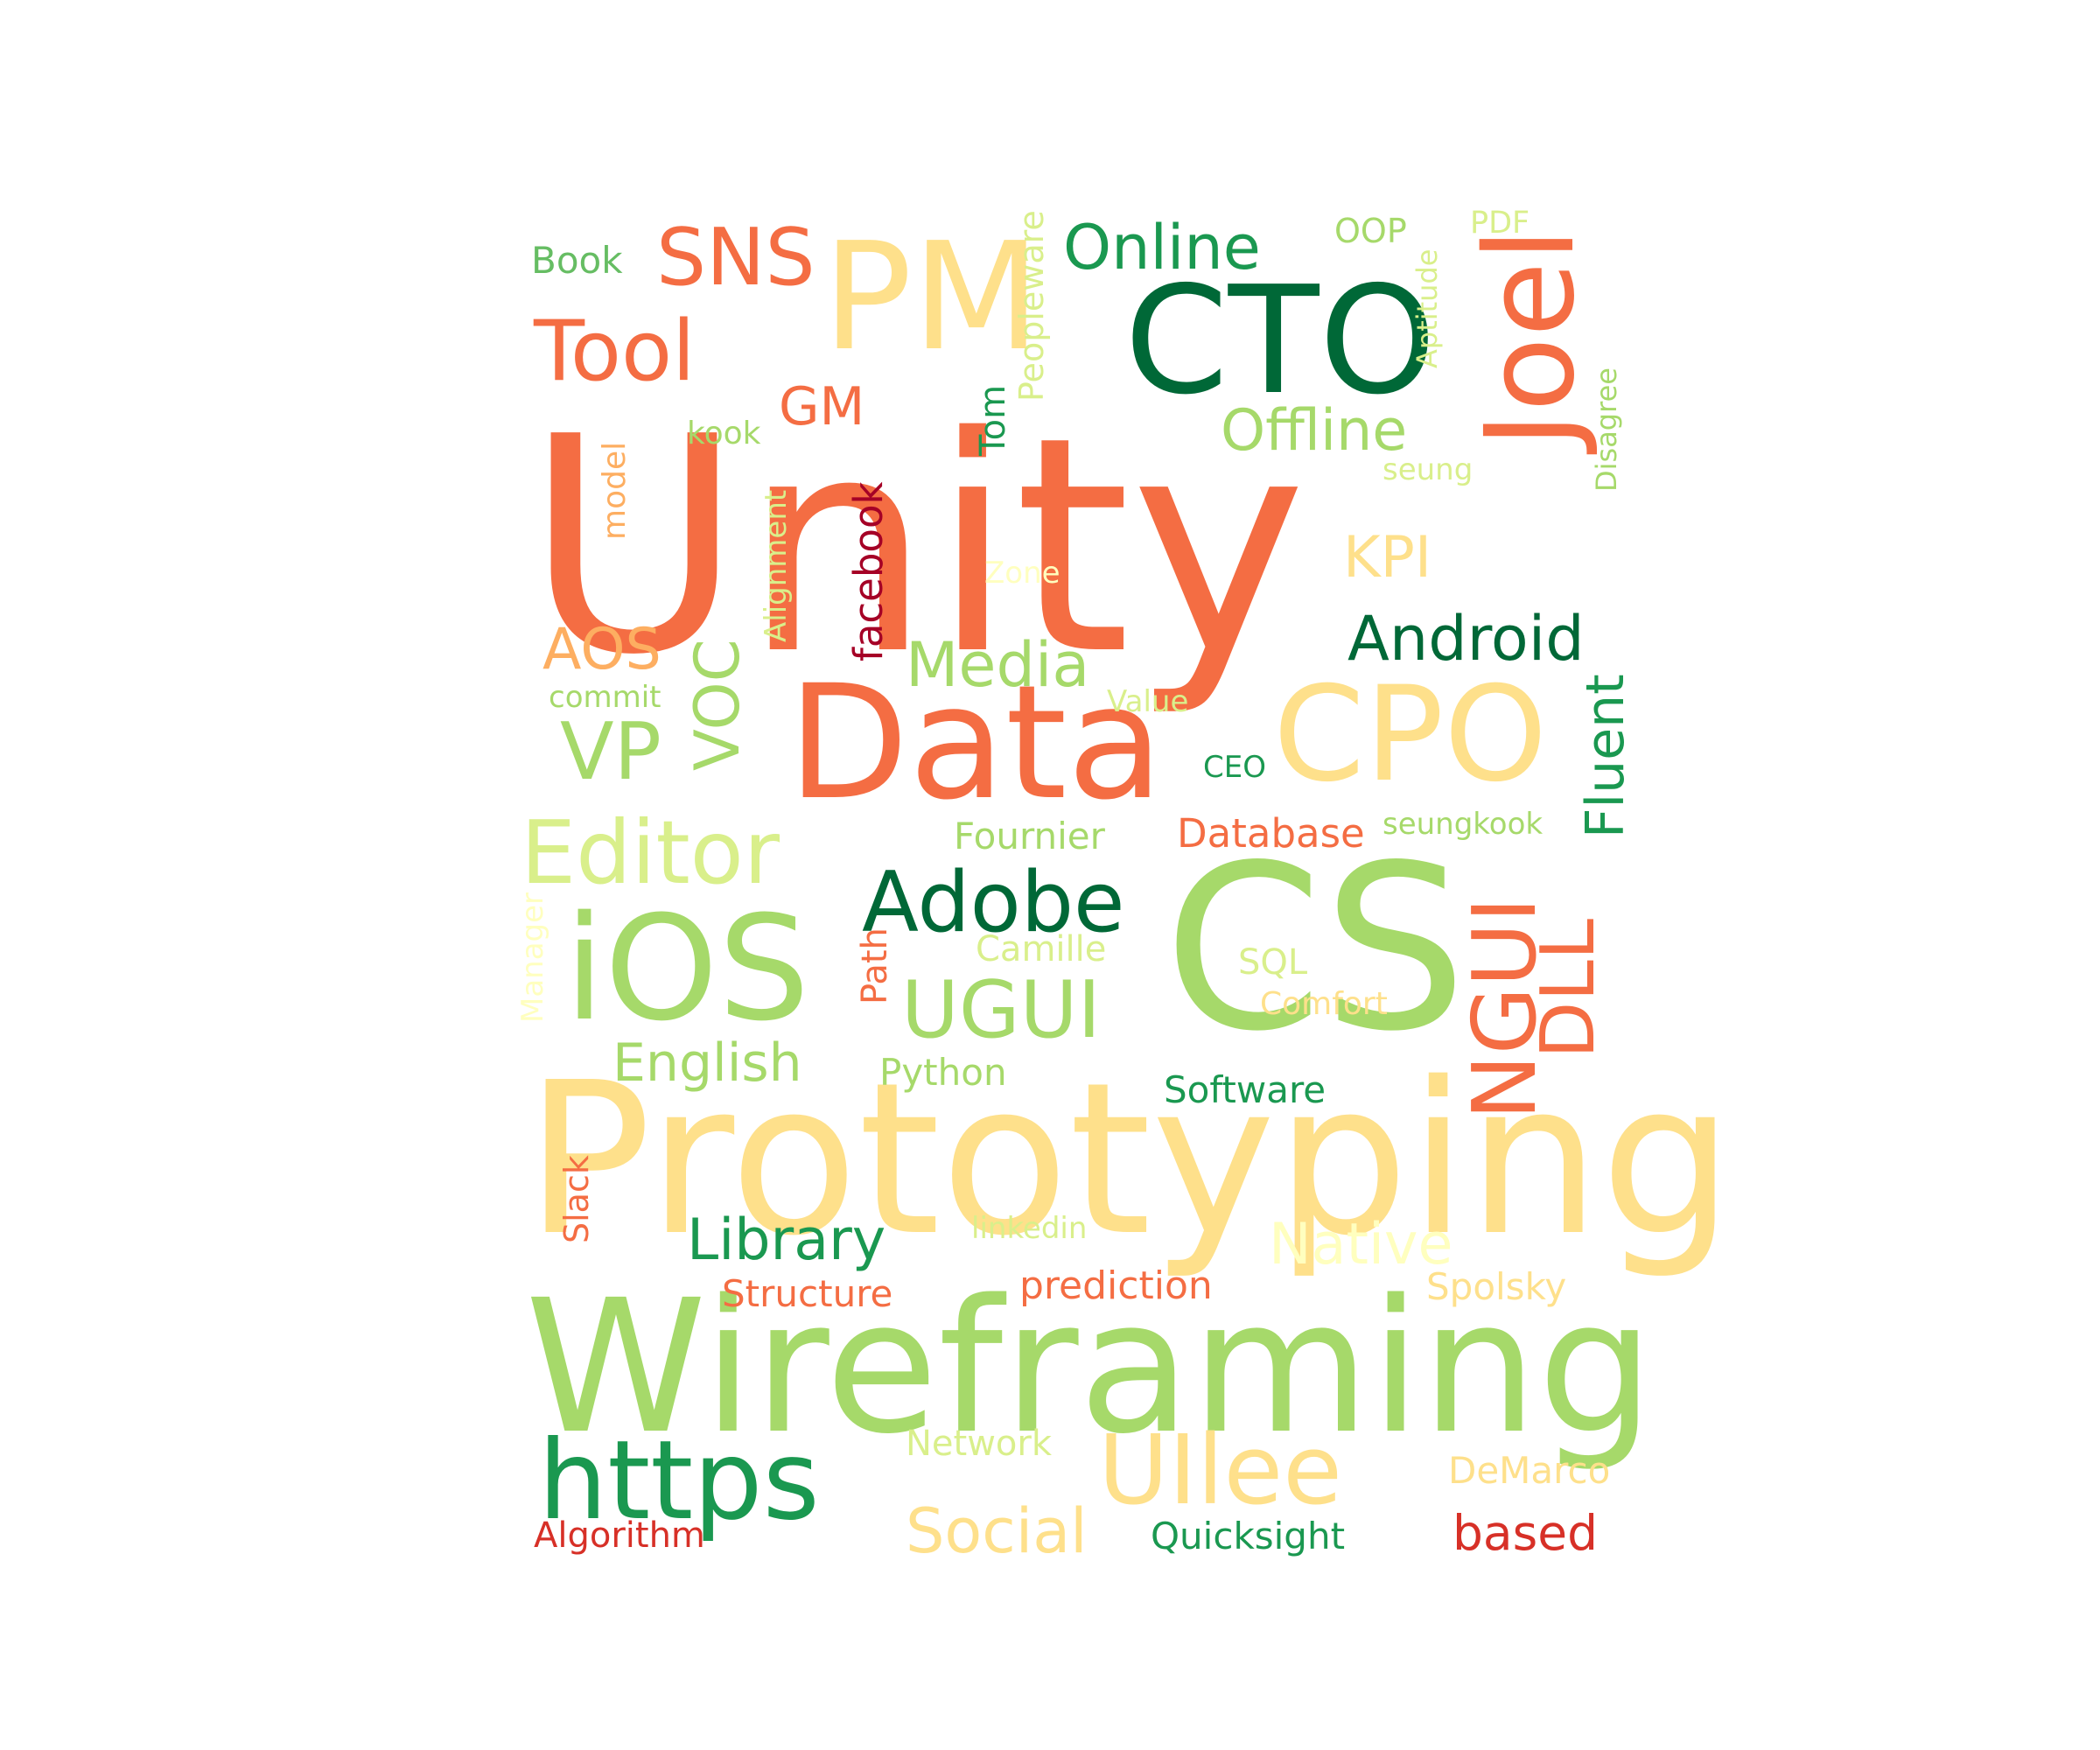  What do you see at coordinates (1314, 431) in the screenshot?
I see `word-offline: Offline` at bounding box center [1314, 431].